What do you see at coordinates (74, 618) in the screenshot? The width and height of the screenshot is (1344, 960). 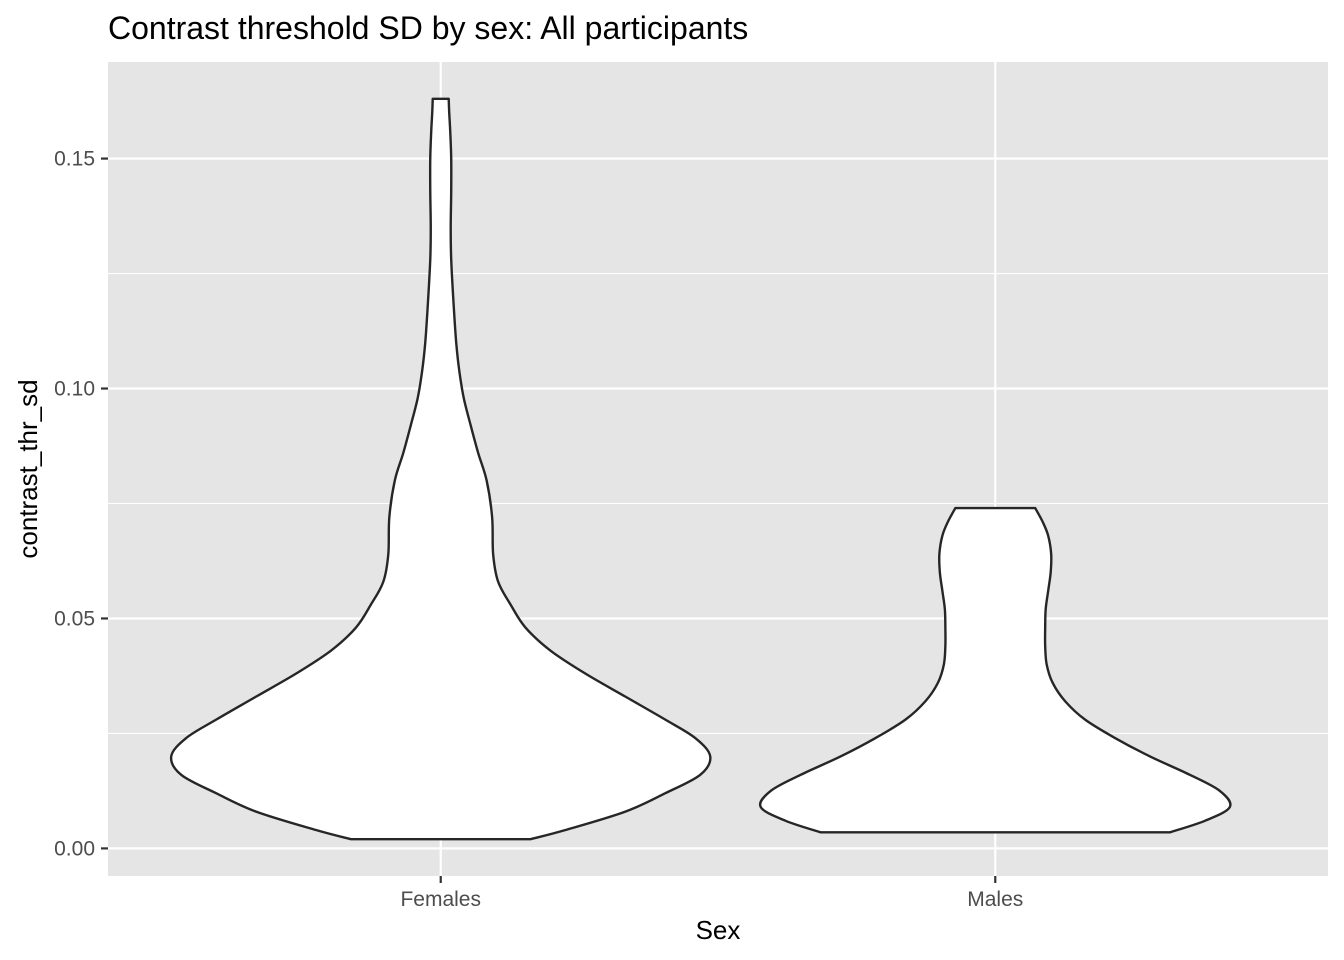 I see `y-tick-label: 0.05` at bounding box center [74, 618].